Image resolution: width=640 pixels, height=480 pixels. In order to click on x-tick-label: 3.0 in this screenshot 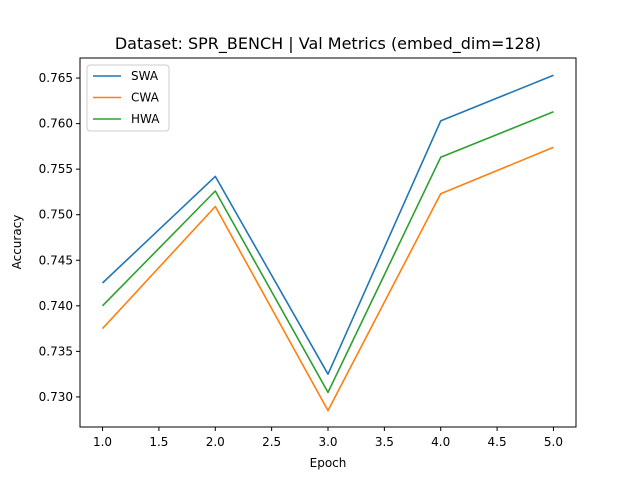, I will do `click(327, 442)`.